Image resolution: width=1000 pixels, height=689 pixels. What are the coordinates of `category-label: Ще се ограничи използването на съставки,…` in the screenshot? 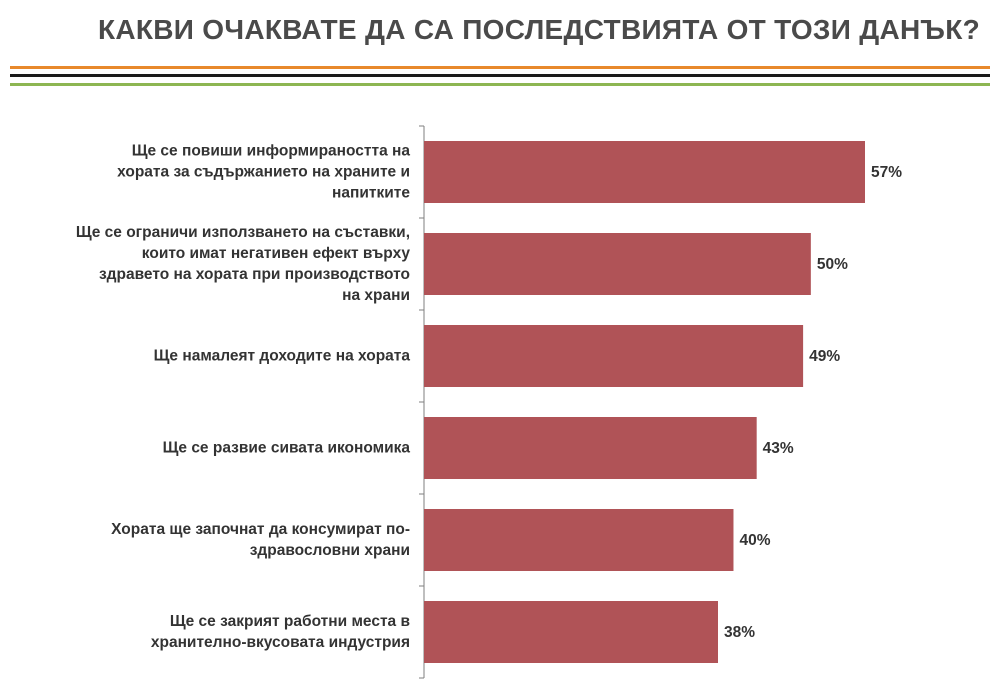 It's located at (243, 264).